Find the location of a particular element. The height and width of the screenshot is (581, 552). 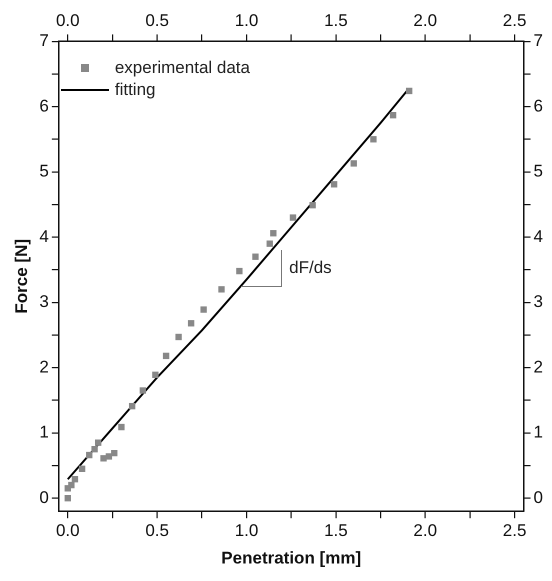

x2-tick-label: 1.5 is located at coordinates (336, 20).